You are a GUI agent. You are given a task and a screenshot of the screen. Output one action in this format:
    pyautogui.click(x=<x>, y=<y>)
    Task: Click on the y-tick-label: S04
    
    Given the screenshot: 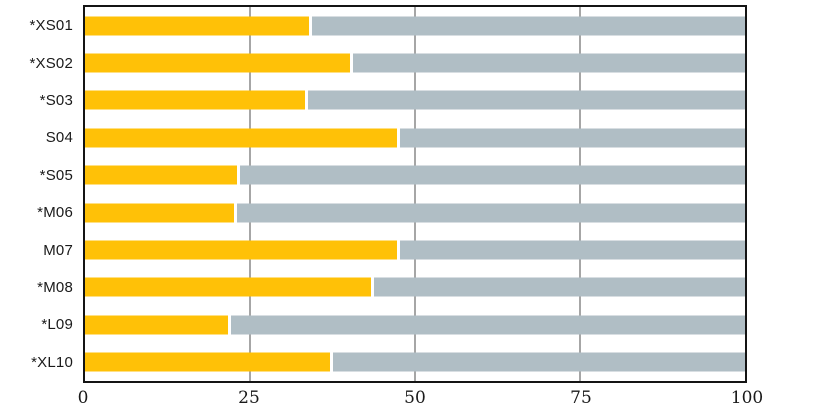 What is the action you would take?
    pyautogui.click(x=59, y=138)
    